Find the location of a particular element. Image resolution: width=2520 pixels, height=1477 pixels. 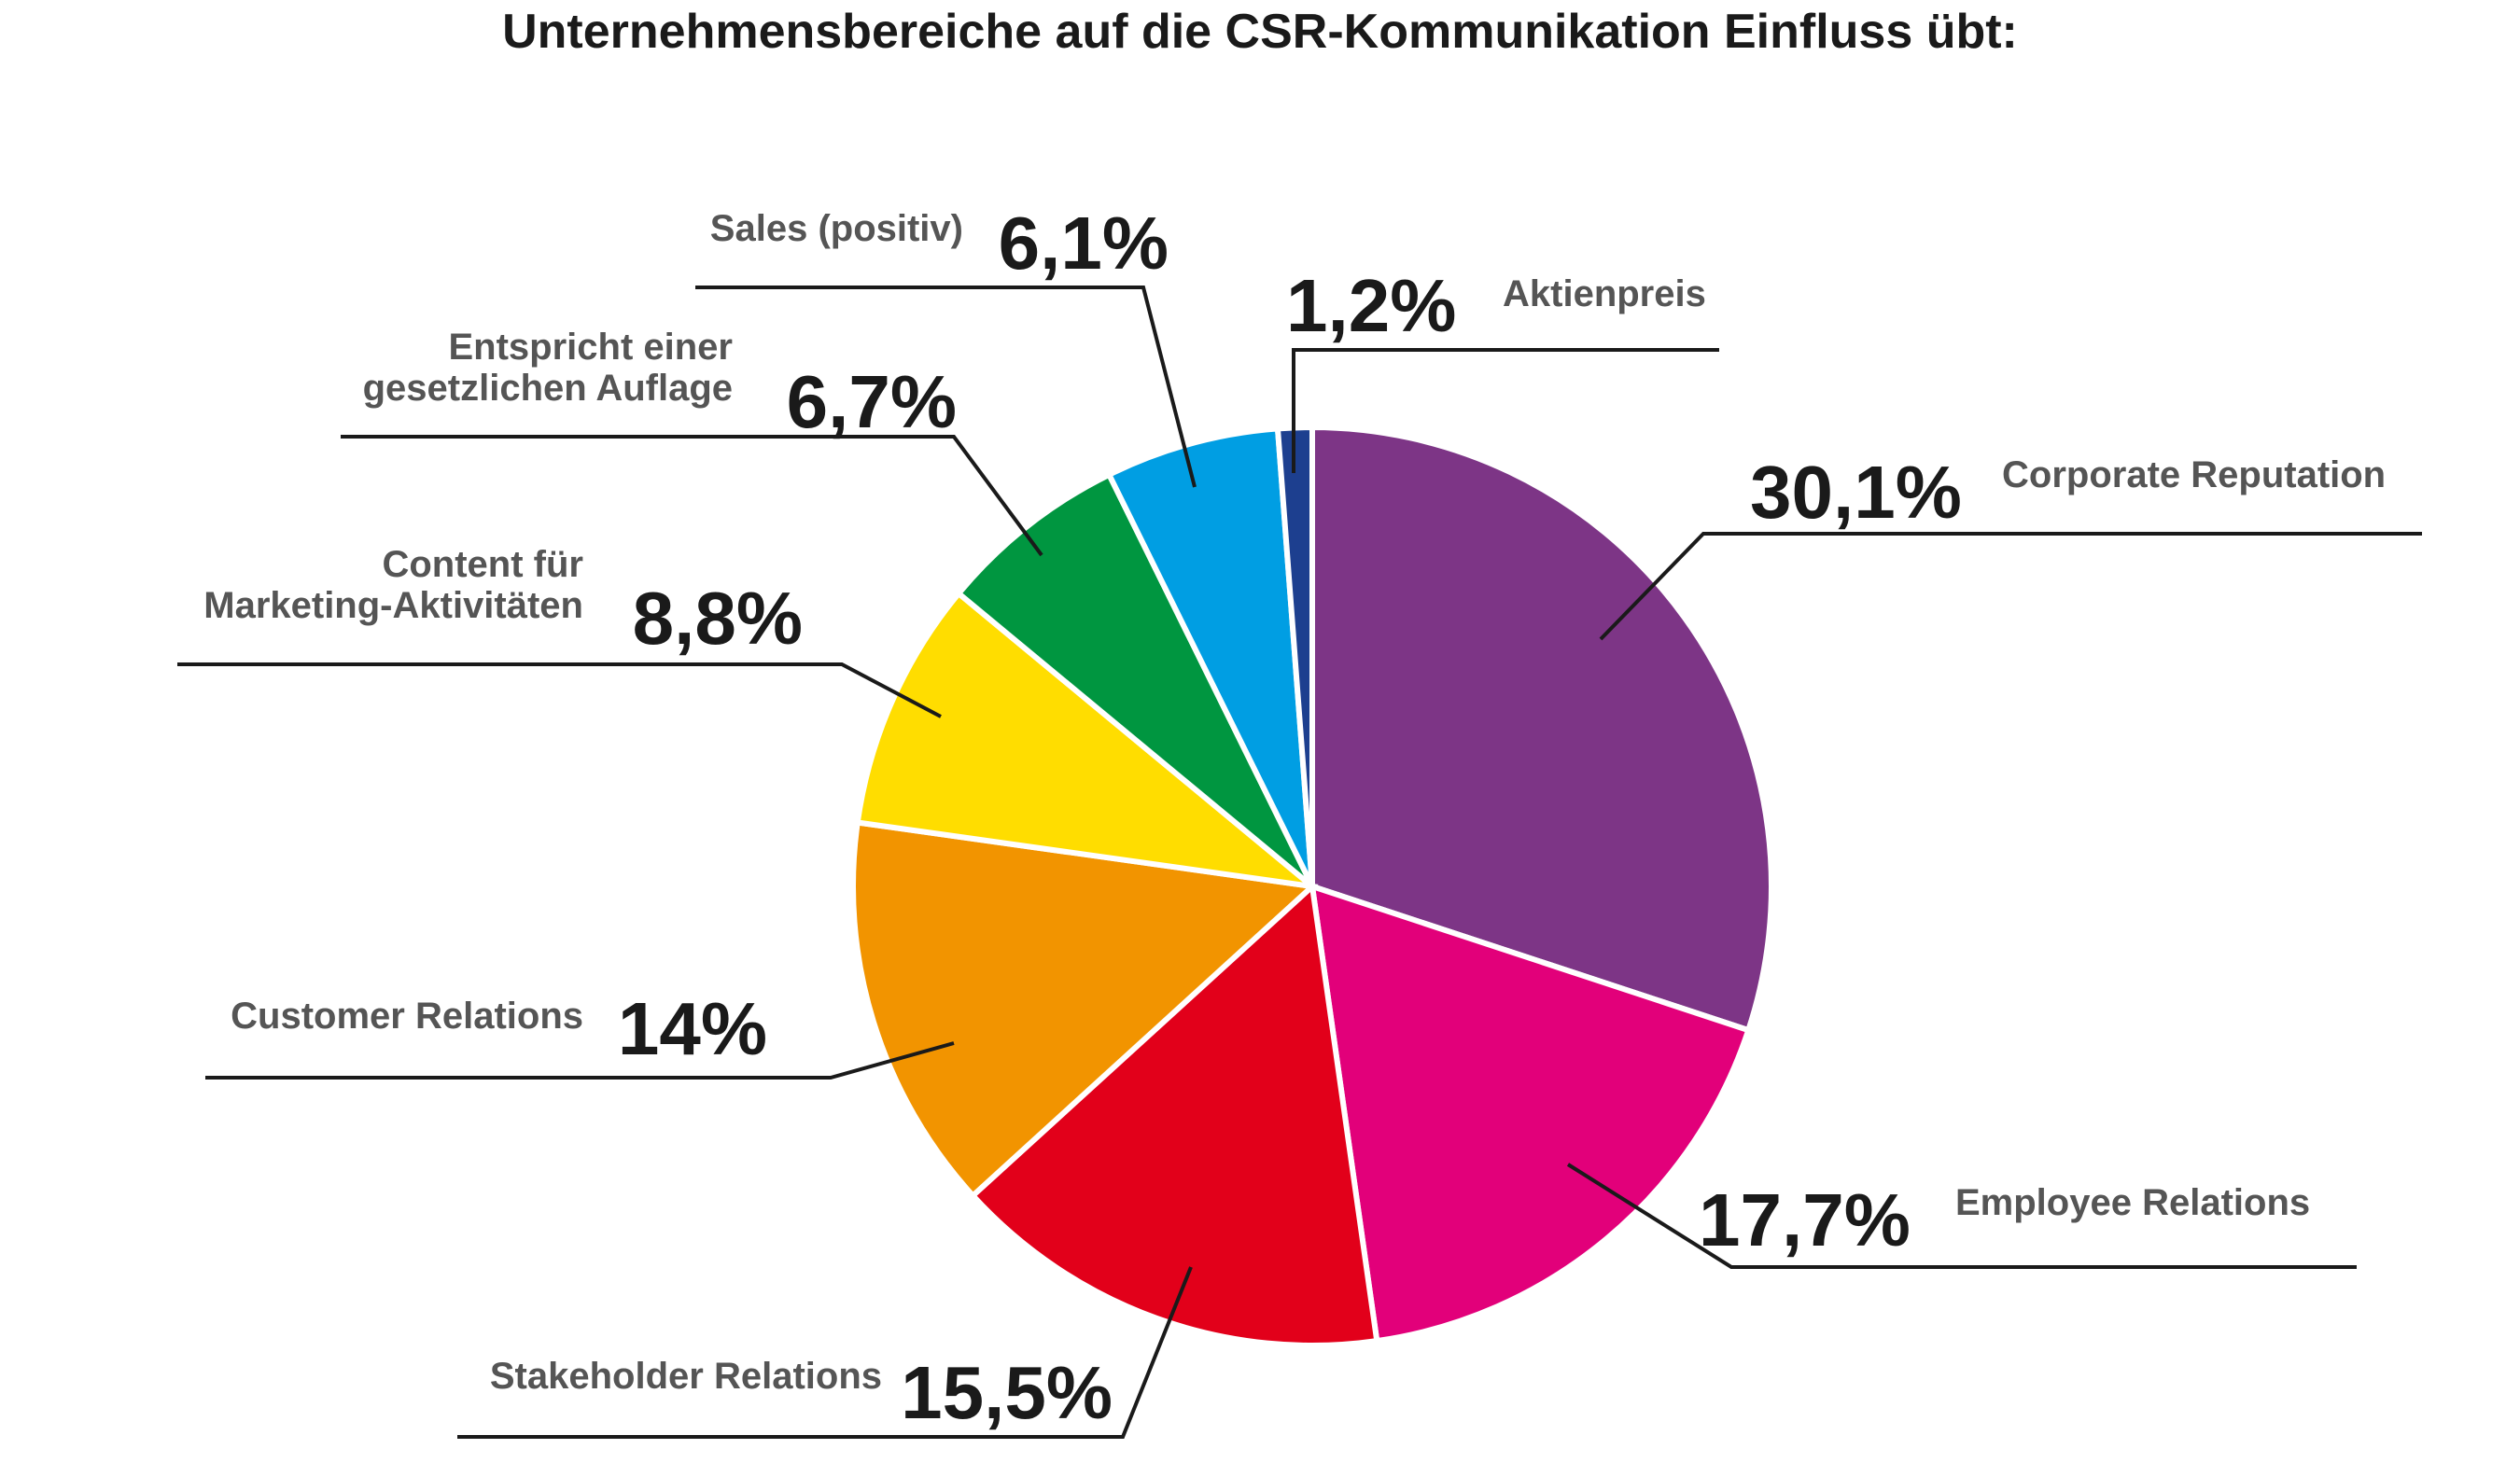

category-label-1-0: Employee Relations is located at coordinates (2132, 1202).